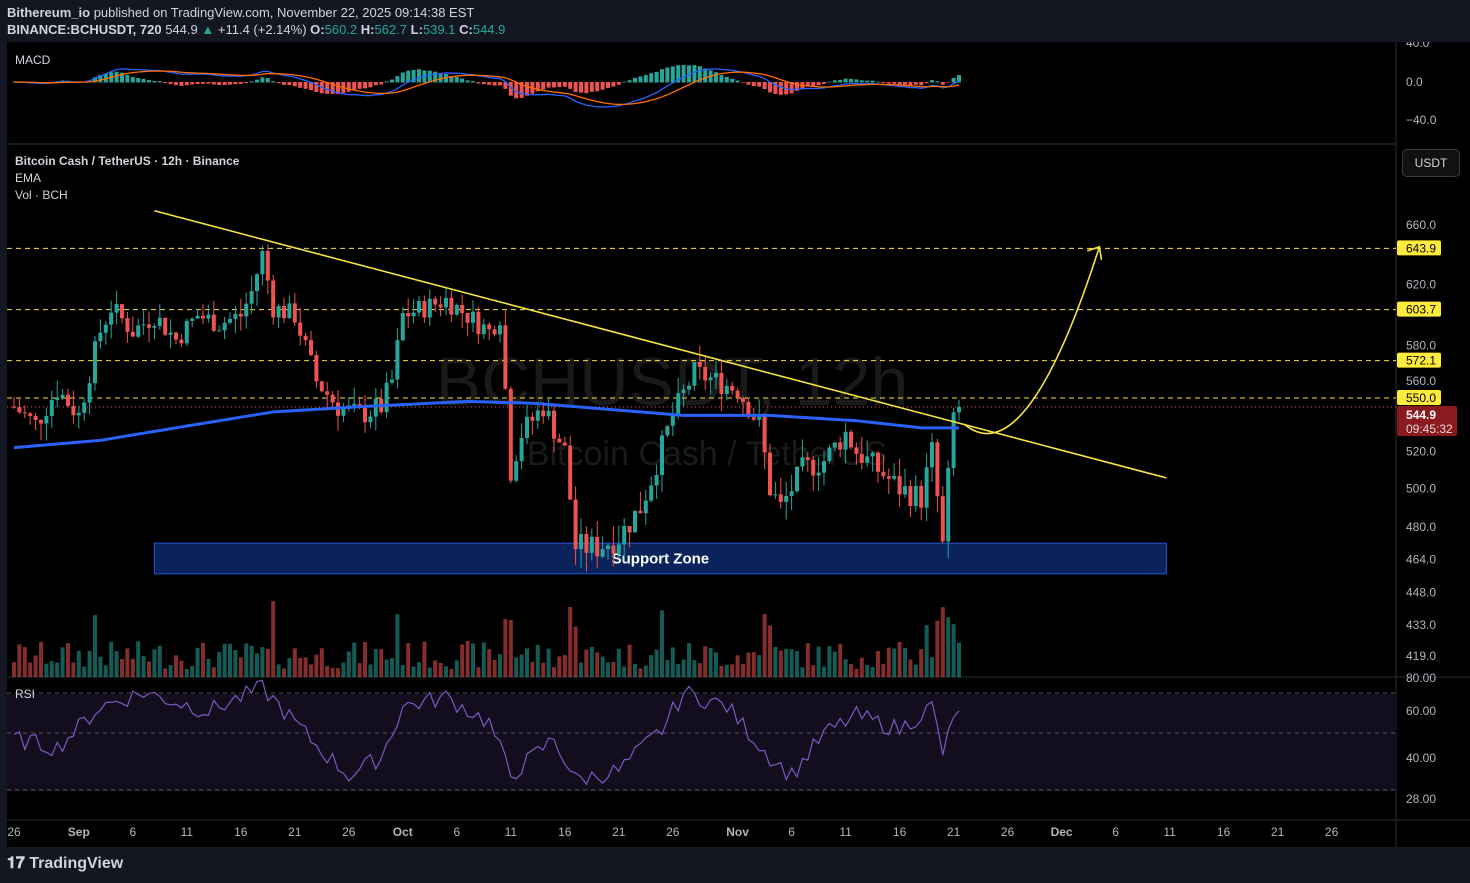 The width and height of the screenshot is (1470, 883). Describe the element at coordinates (65, 864) in the screenshot. I see `tradingview-logo: 𝟏𝟕 TradingView` at that location.